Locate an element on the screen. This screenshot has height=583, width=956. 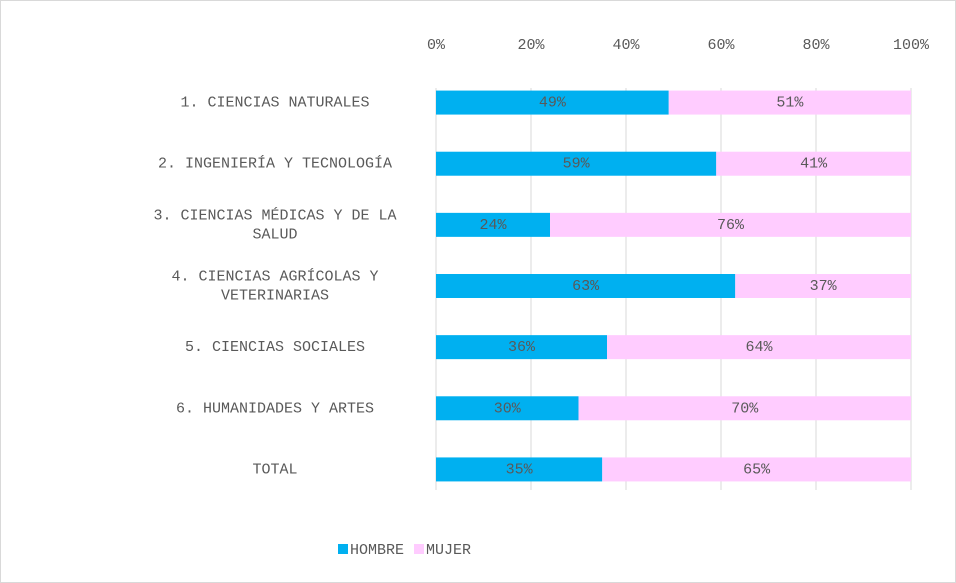
legend-label: MUJER is located at coordinates (448, 550).